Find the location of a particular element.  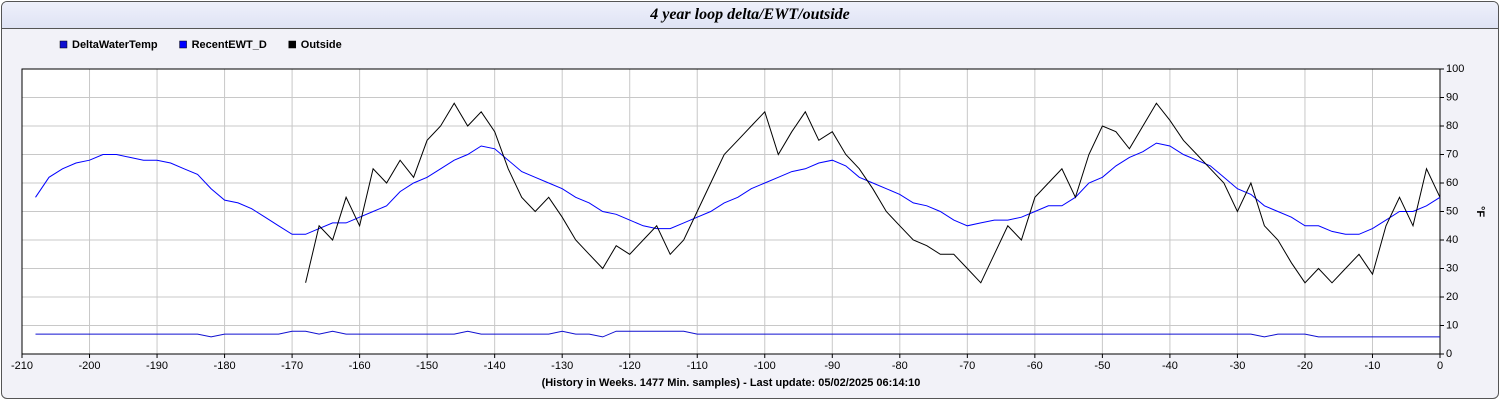

y-tick-label: 60 is located at coordinates (1452, 183).